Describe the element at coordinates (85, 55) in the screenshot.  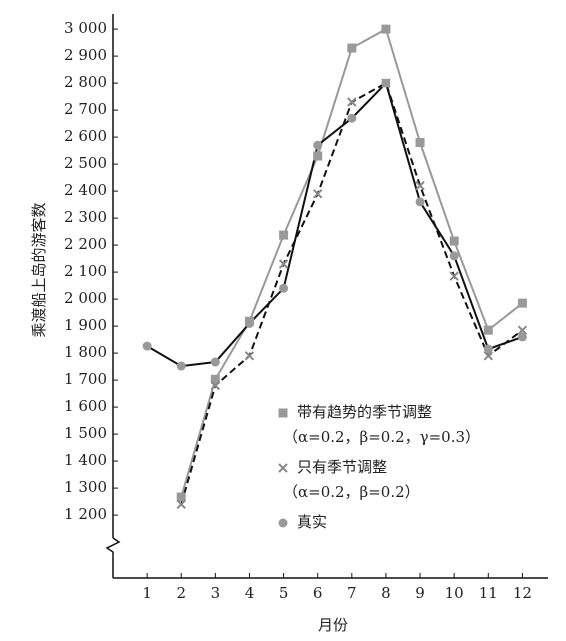
I see `y-tick-label: 2 900` at that location.